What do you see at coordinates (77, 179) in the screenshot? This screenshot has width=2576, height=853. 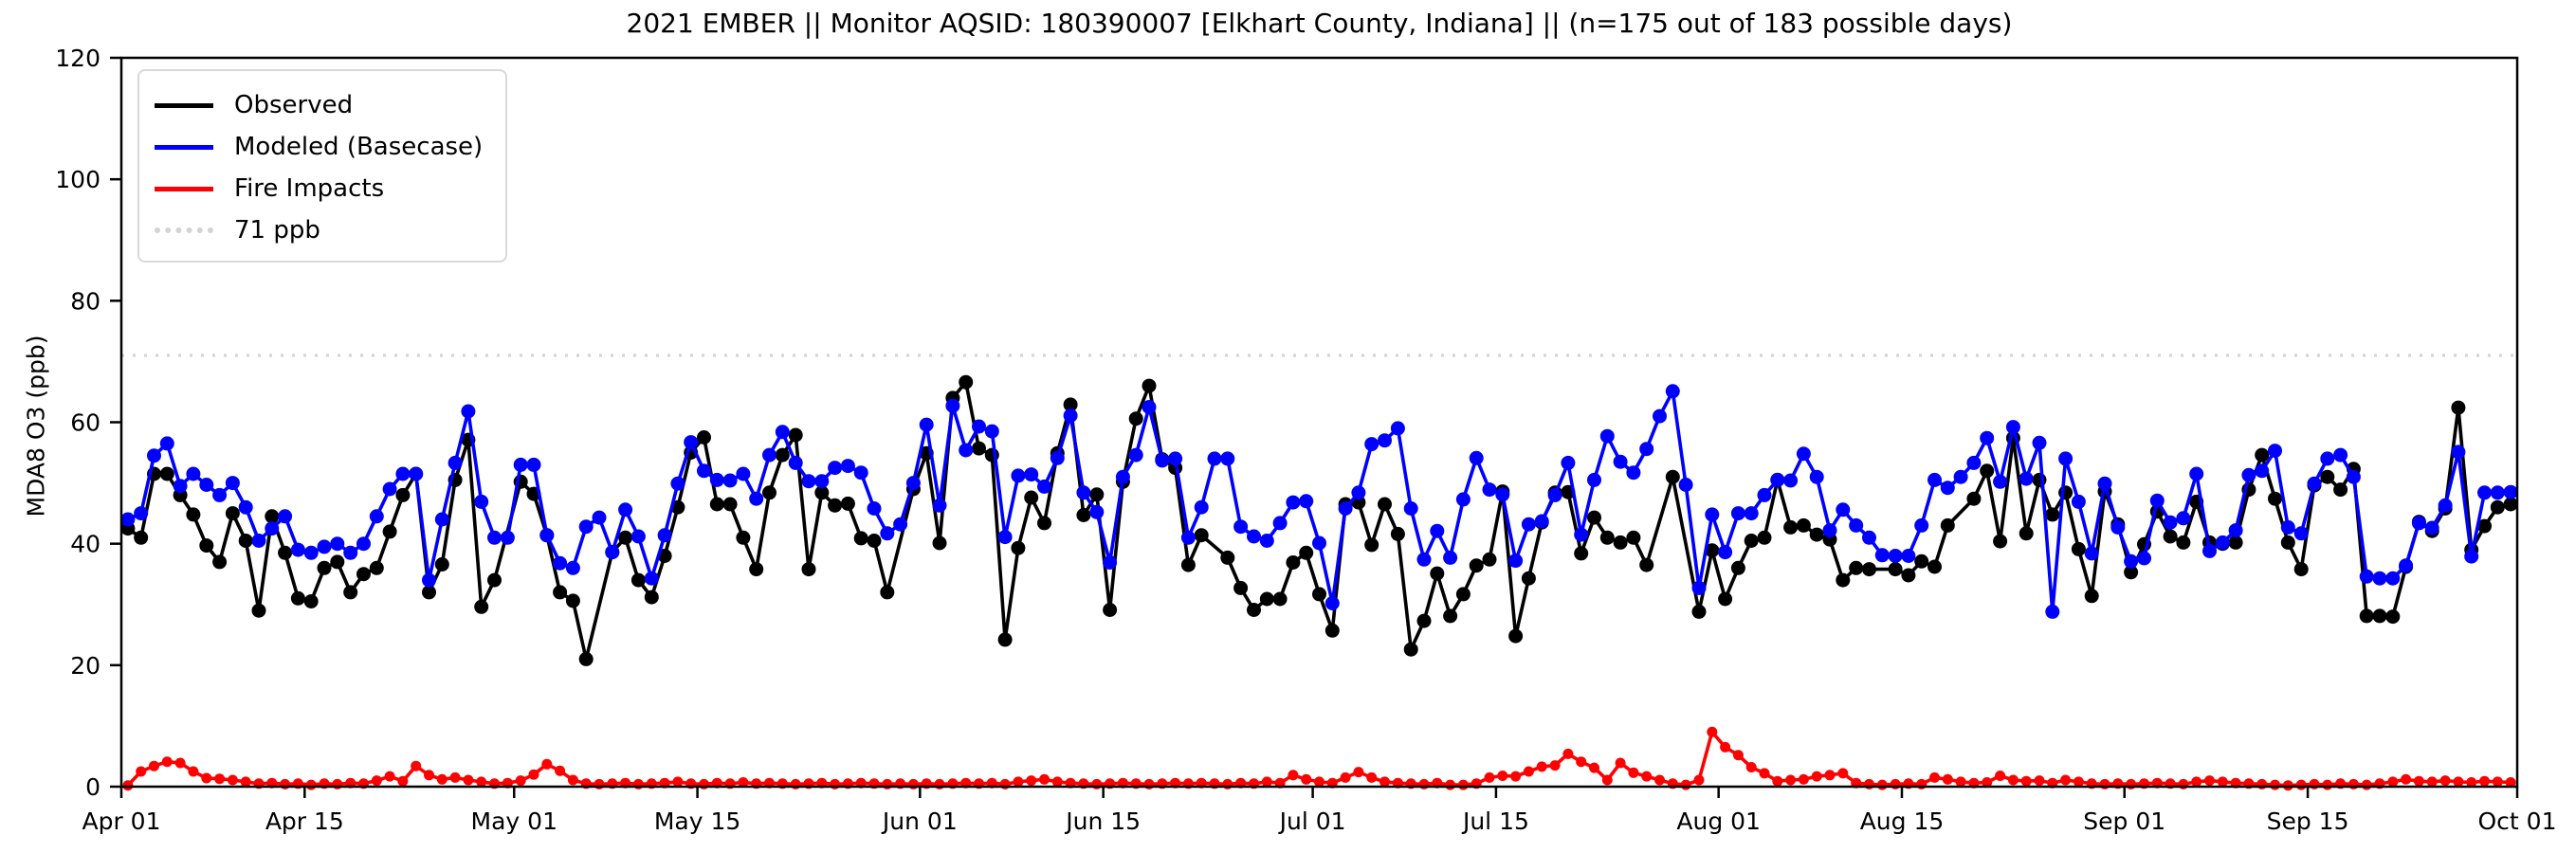 I see `y-tick-label: 100` at bounding box center [77, 179].